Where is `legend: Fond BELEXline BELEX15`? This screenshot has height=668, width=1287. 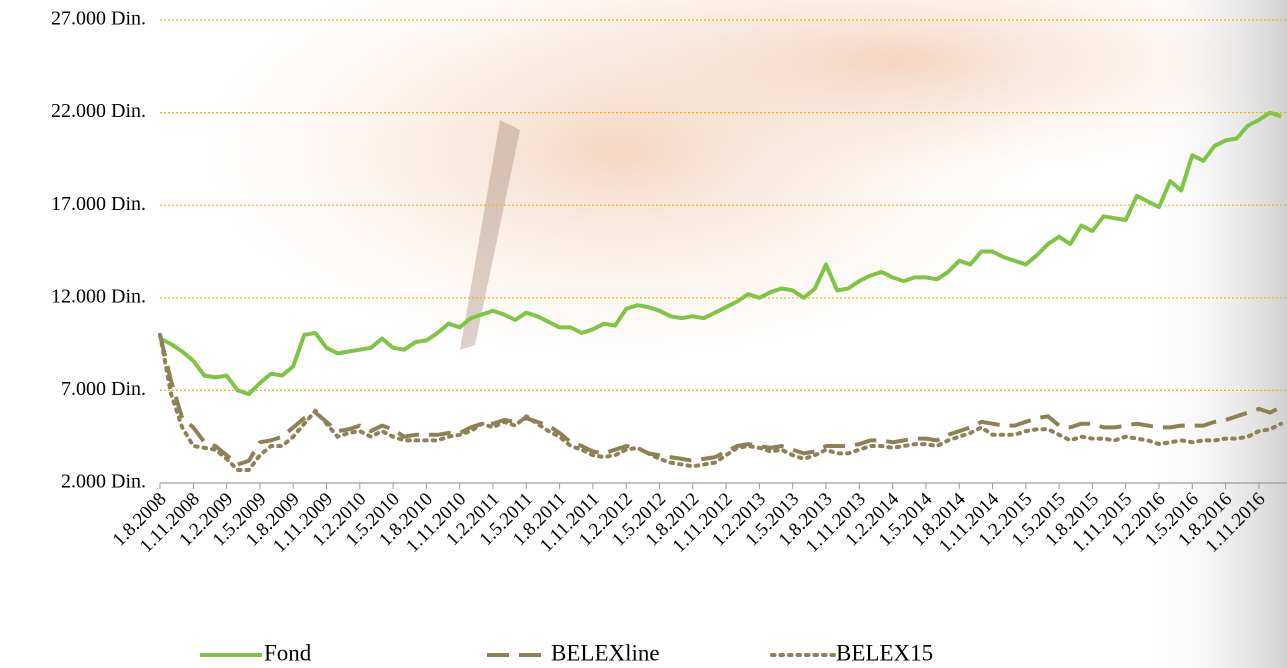 legend: Fond BELEXline BELEX15 is located at coordinates (566, 652).